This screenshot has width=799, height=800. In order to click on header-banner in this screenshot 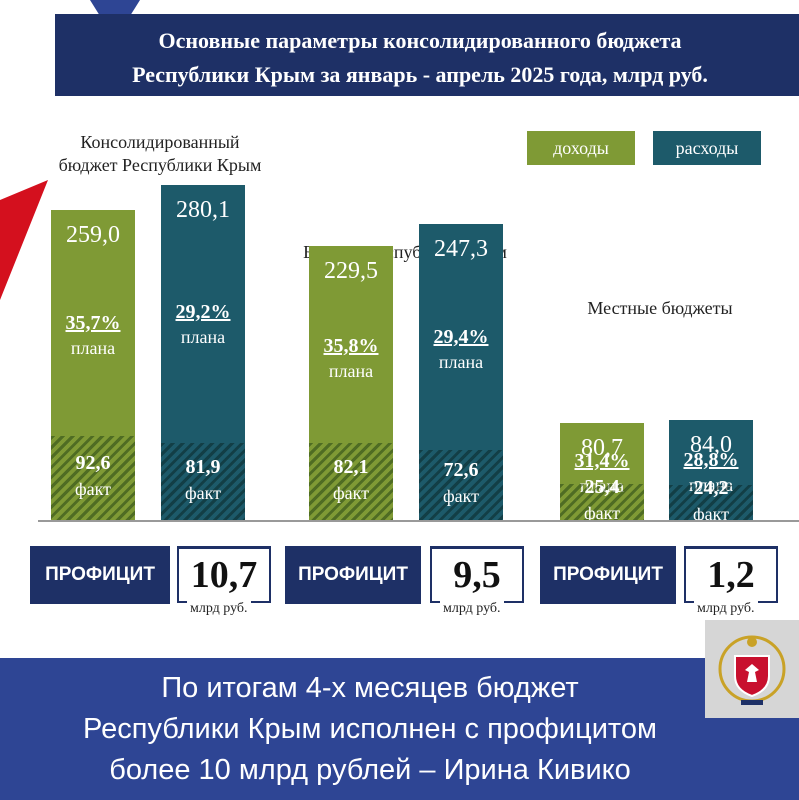, I will do `click(427, 55)`.